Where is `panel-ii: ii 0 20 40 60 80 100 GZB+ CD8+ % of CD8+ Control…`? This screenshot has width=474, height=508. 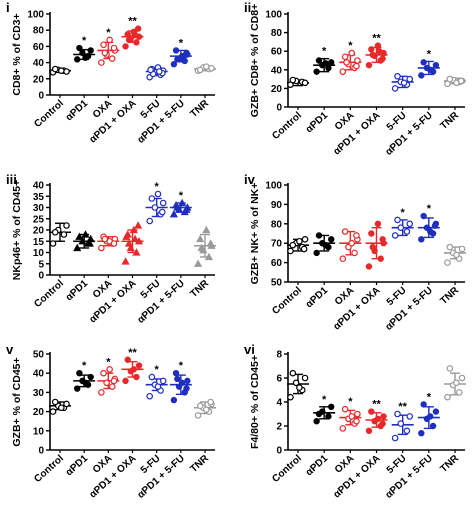
panel-ii: ii 0 20 40 60 80 100 GZB+ CD8+ % of CD8+ Control… is located at coordinates (355, 79).